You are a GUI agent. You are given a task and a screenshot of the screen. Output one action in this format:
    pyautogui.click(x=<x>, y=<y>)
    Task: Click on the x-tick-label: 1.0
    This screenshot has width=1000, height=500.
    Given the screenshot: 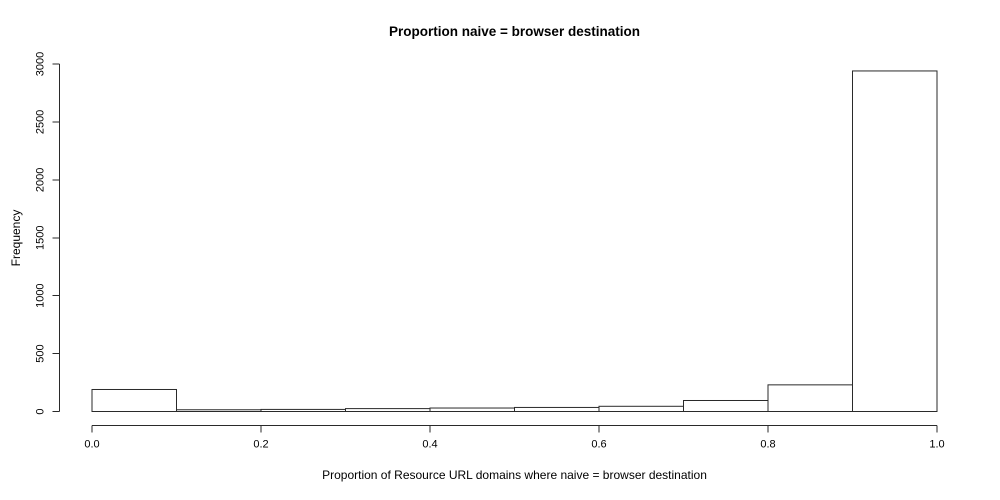 What is the action you would take?
    pyautogui.click(x=936, y=445)
    